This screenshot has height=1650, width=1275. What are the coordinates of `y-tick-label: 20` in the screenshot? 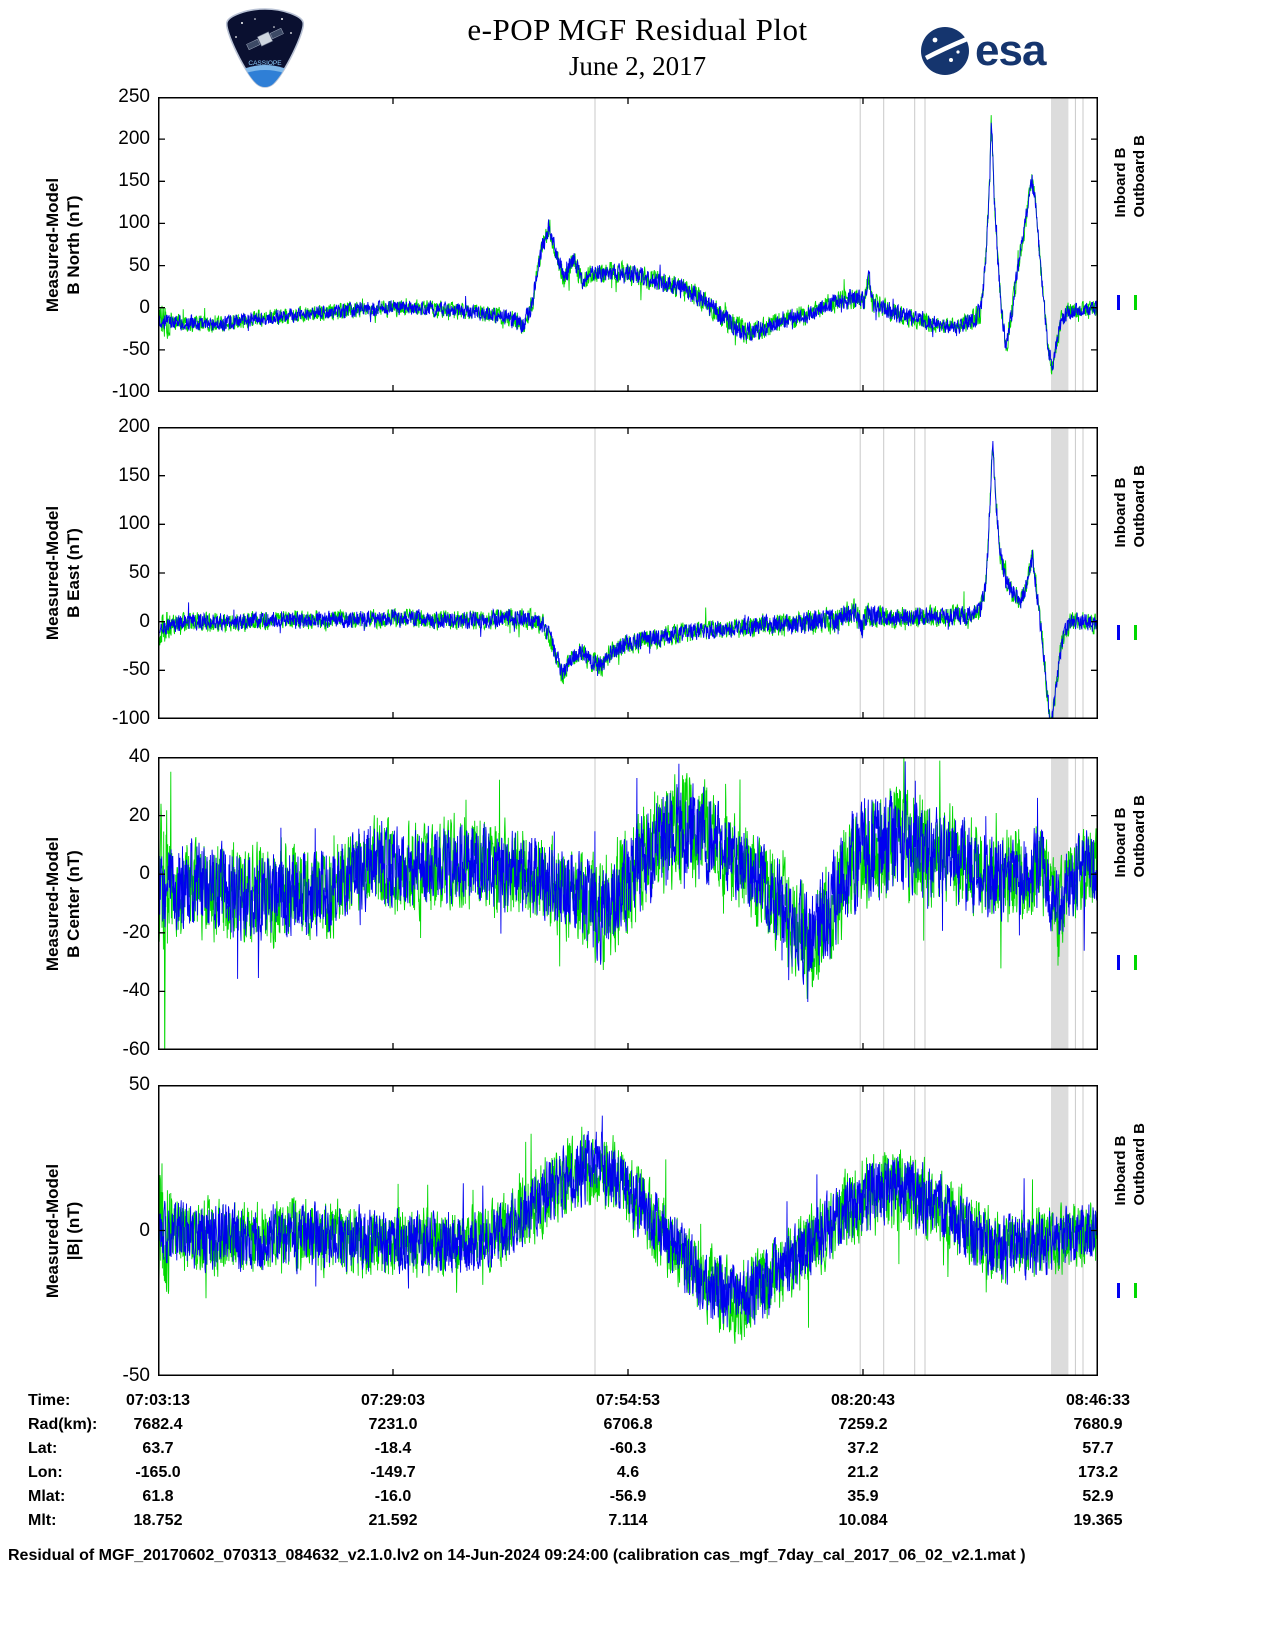 It's located at (139, 815).